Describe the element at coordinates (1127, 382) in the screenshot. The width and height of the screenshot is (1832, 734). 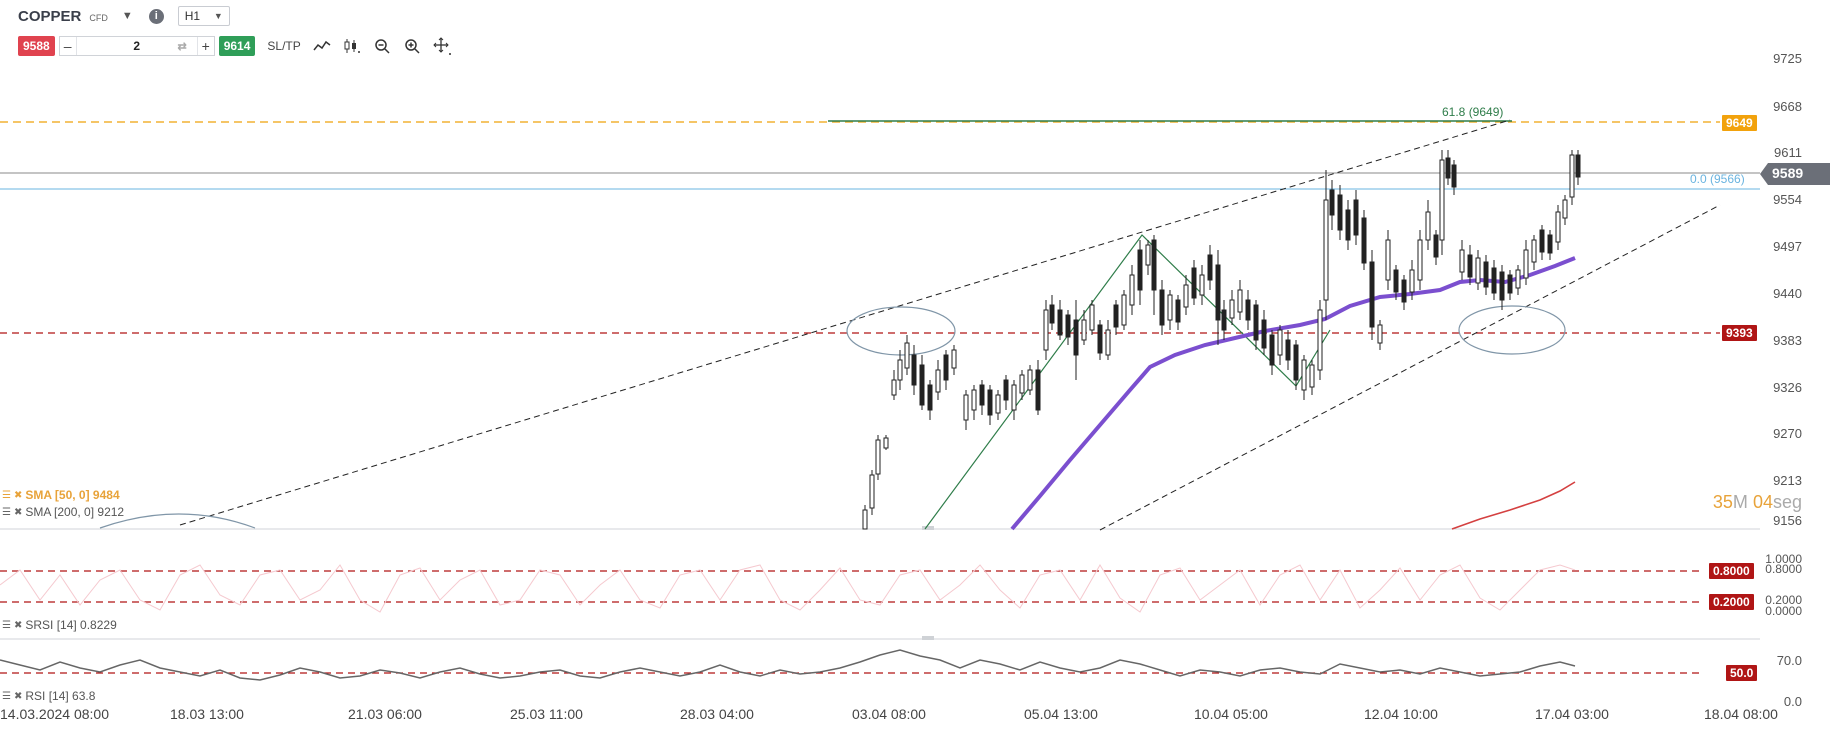
I see `wave-zigzag` at that location.